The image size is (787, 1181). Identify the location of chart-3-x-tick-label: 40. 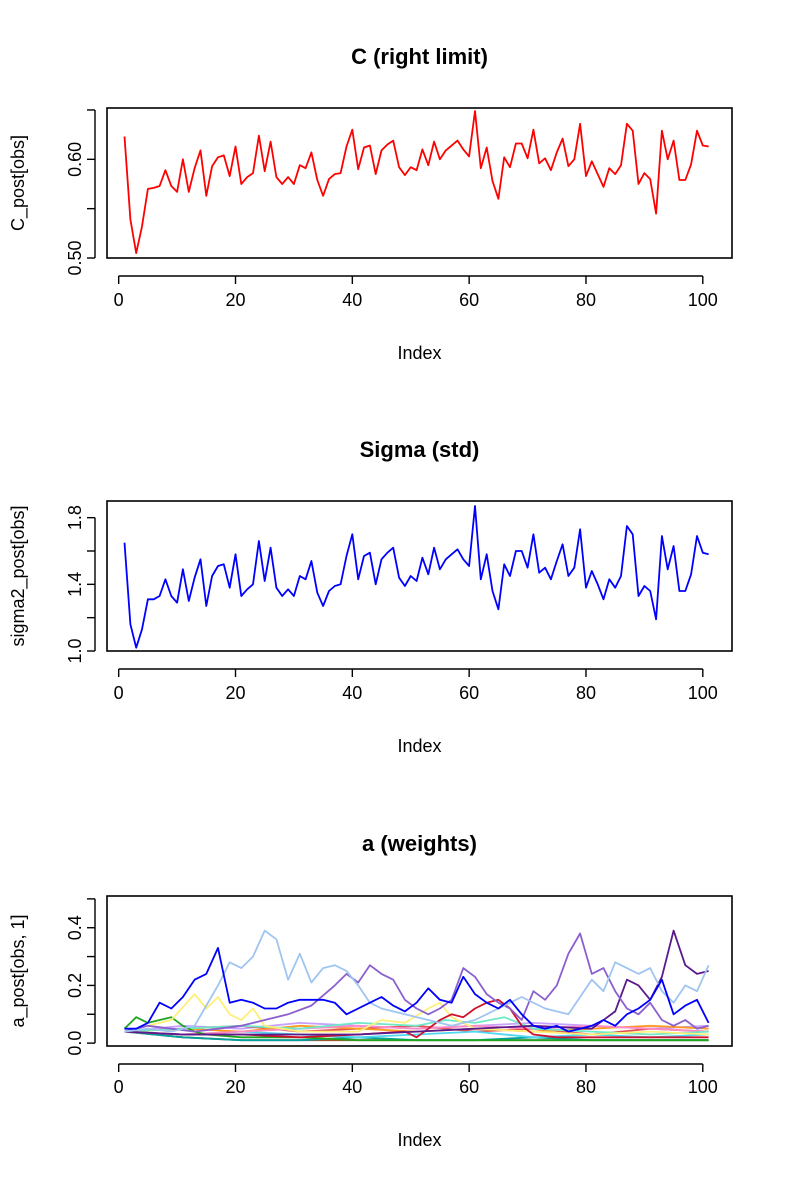
(352, 1087).